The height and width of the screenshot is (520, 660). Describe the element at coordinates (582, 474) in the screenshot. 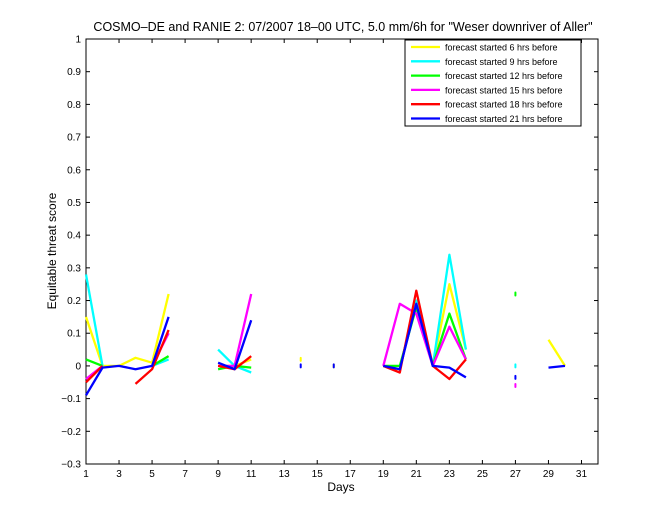

I see `x-tick-label: 31` at that location.